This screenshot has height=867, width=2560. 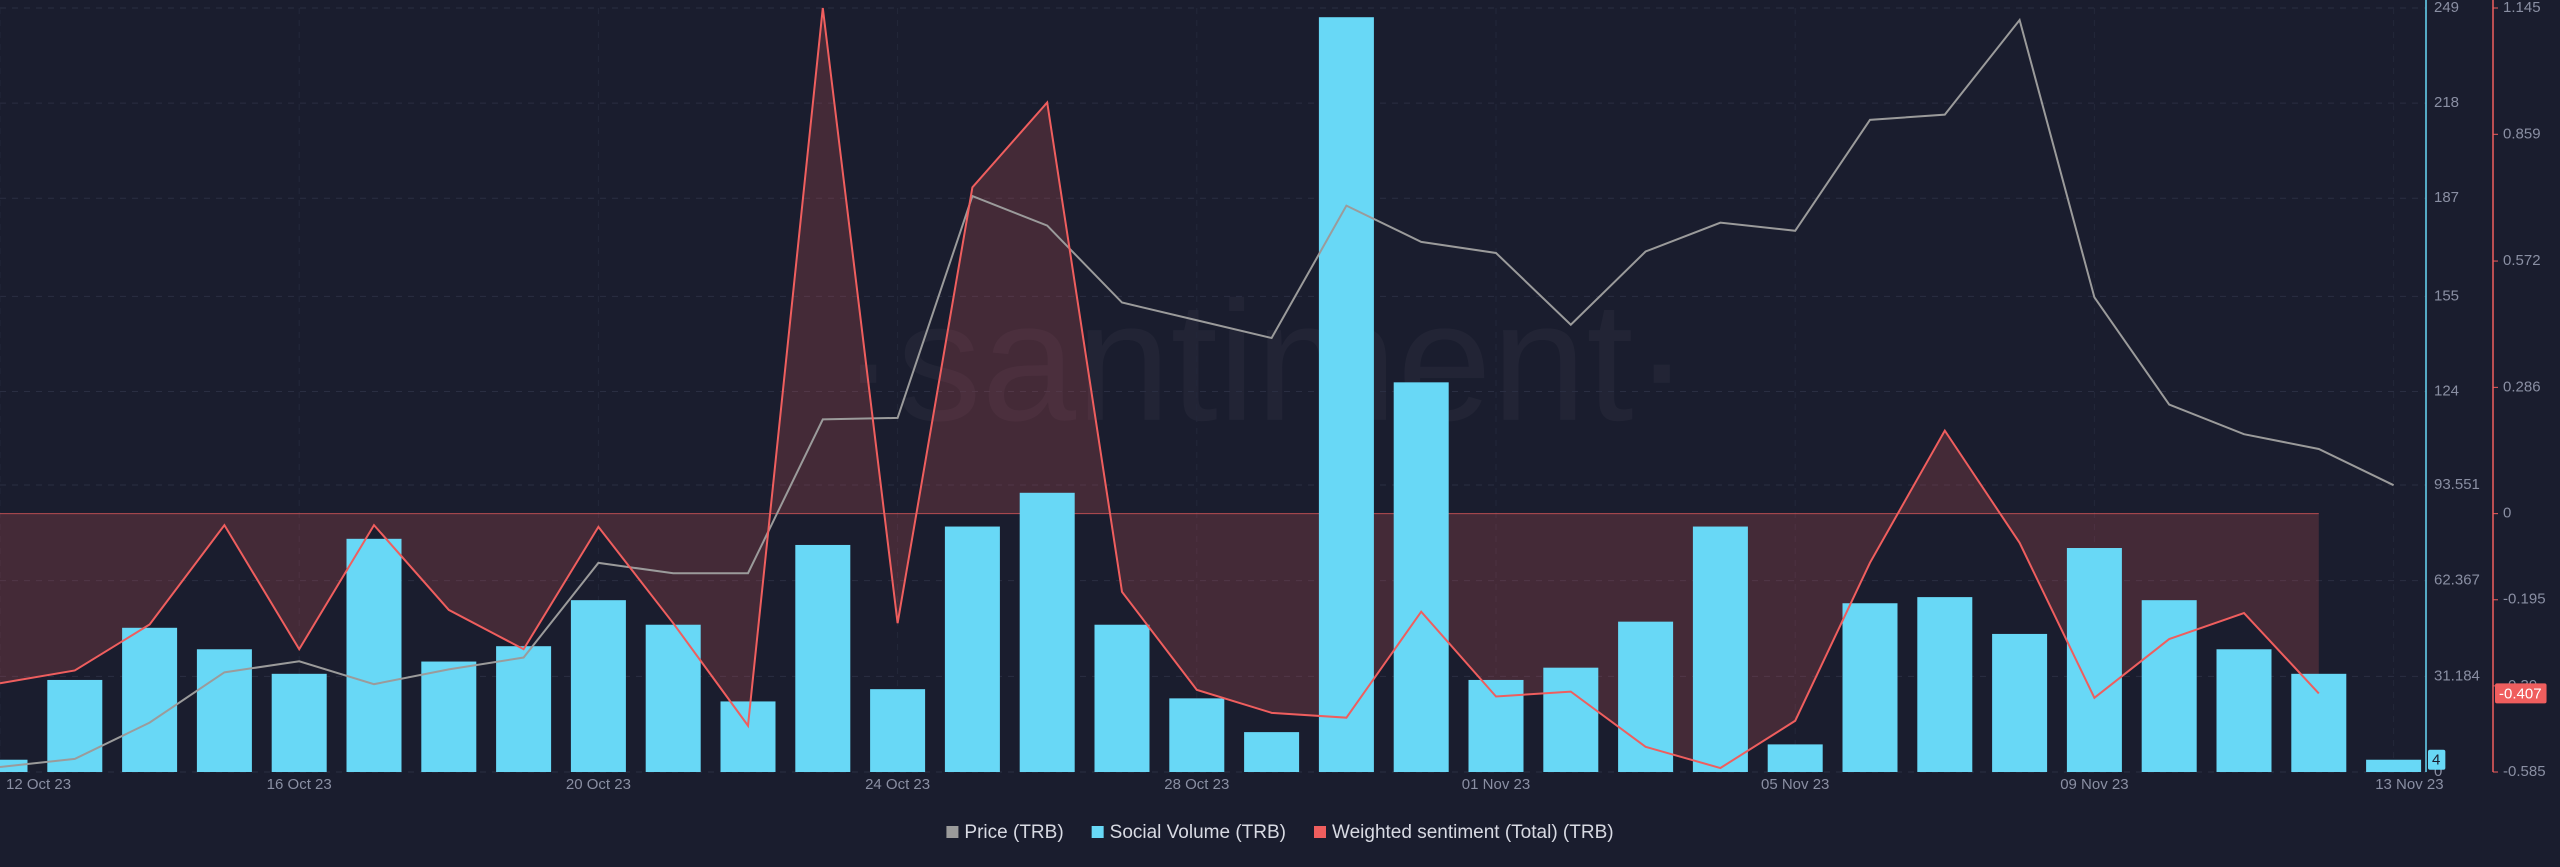 What do you see at coordinates (1473, 832) in the screenshot?
I see `legend-label: Weighted sentiment (Total) (TRB)` at bounding box center [1473, 832].